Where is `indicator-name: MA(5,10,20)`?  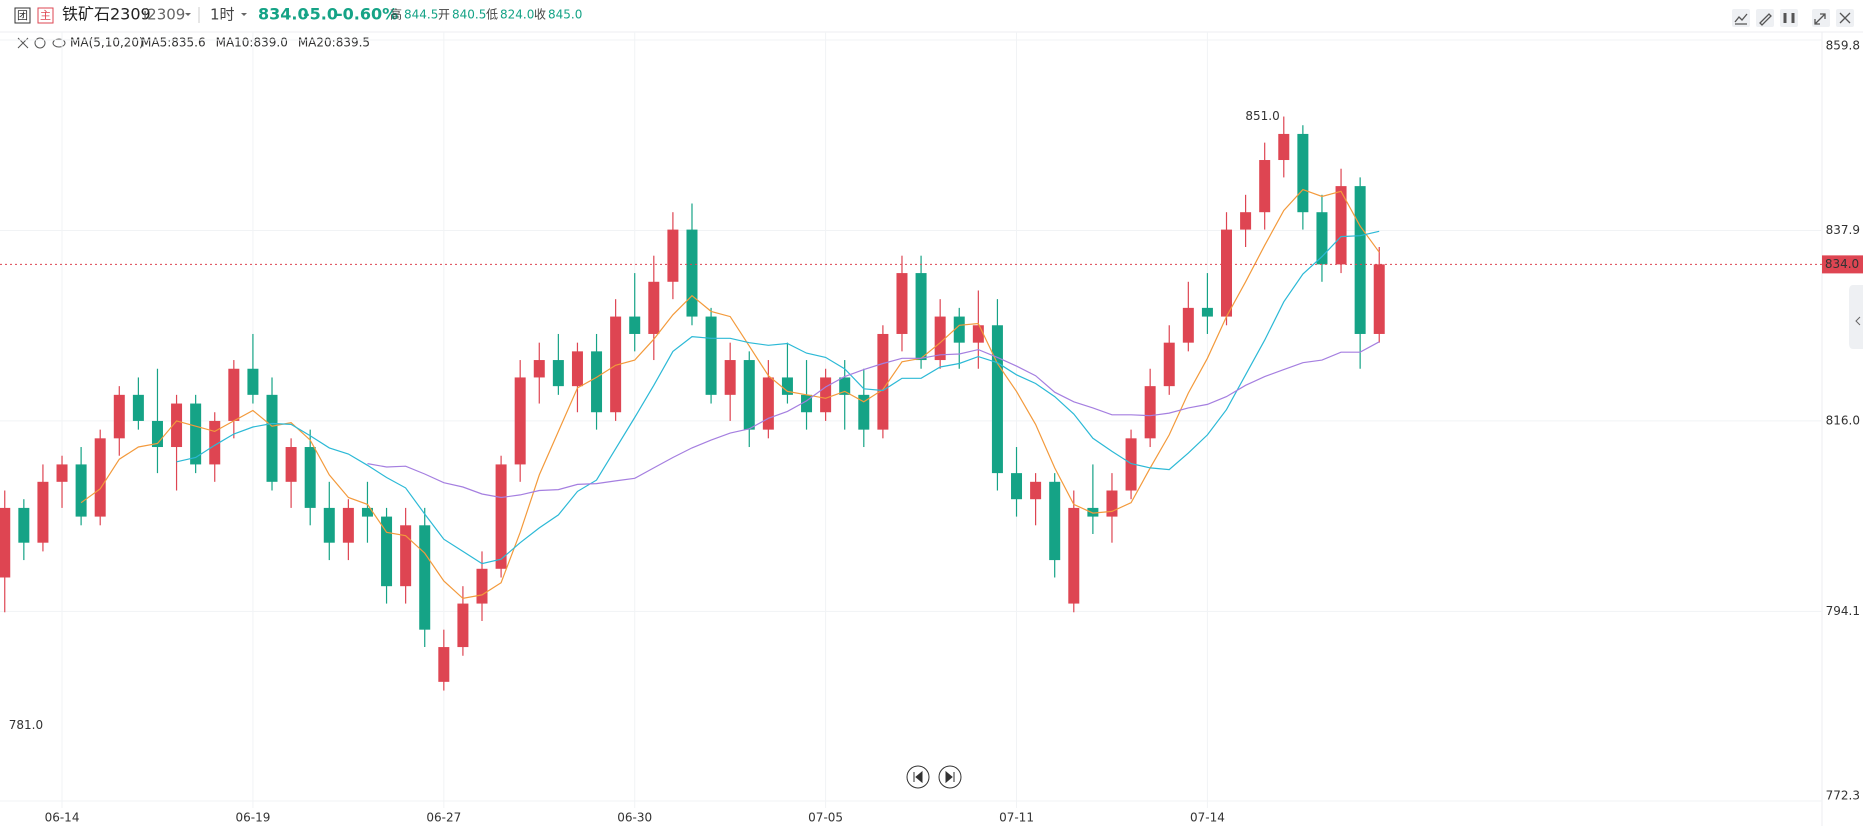
indicator-name: MA(5,10,20) is located at coordinates (107, 43).